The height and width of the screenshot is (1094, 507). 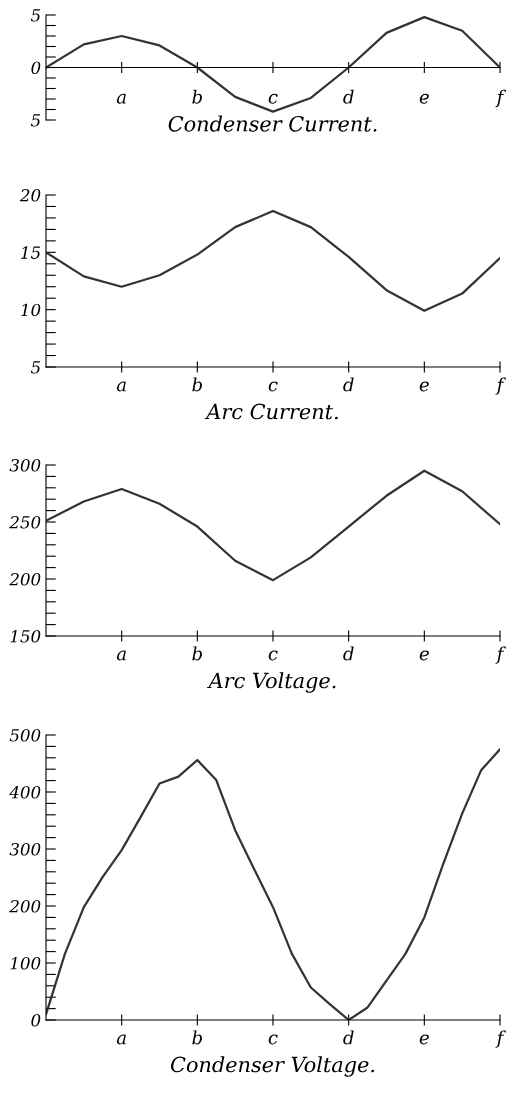 What do you see at coordinates (31, 310) in the screenshot?
I see `y-tick-label: 10` at bounding box center [31, 310].